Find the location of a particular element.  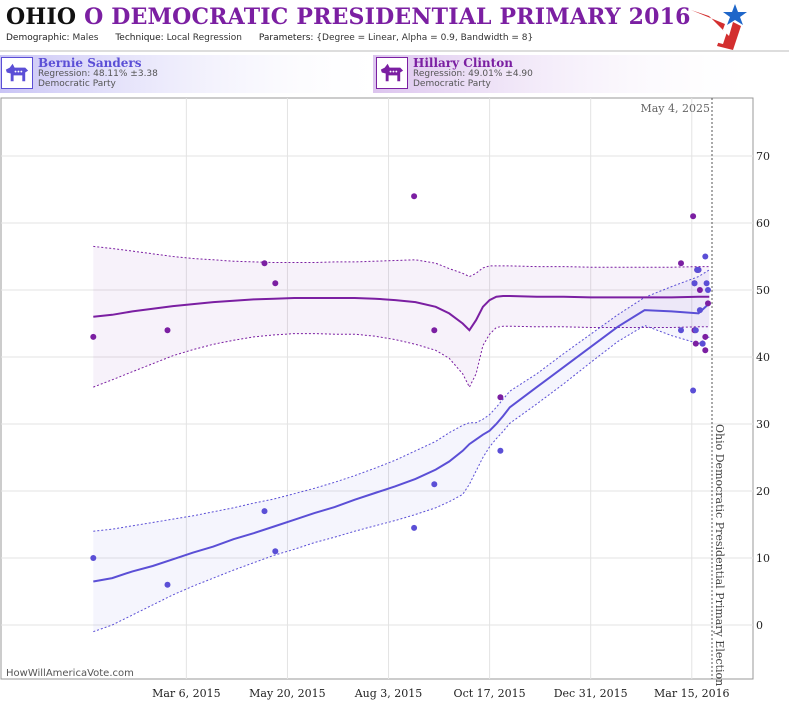

banner-left is located at coordinates (197, 74).